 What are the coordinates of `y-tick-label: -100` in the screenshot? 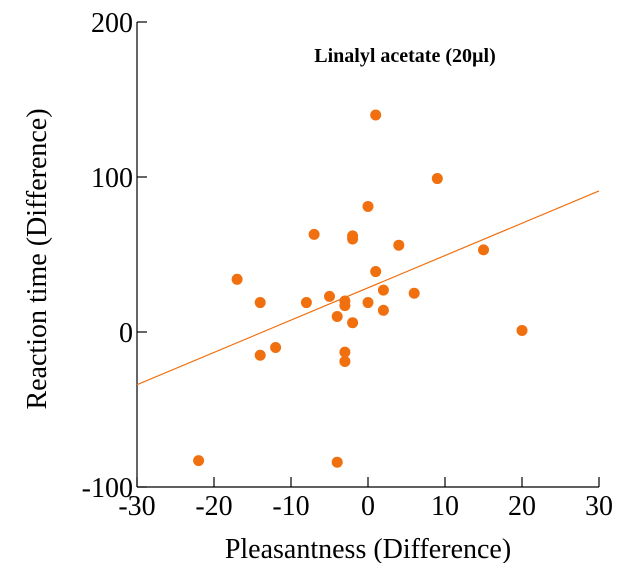 It's located at (107, 488).